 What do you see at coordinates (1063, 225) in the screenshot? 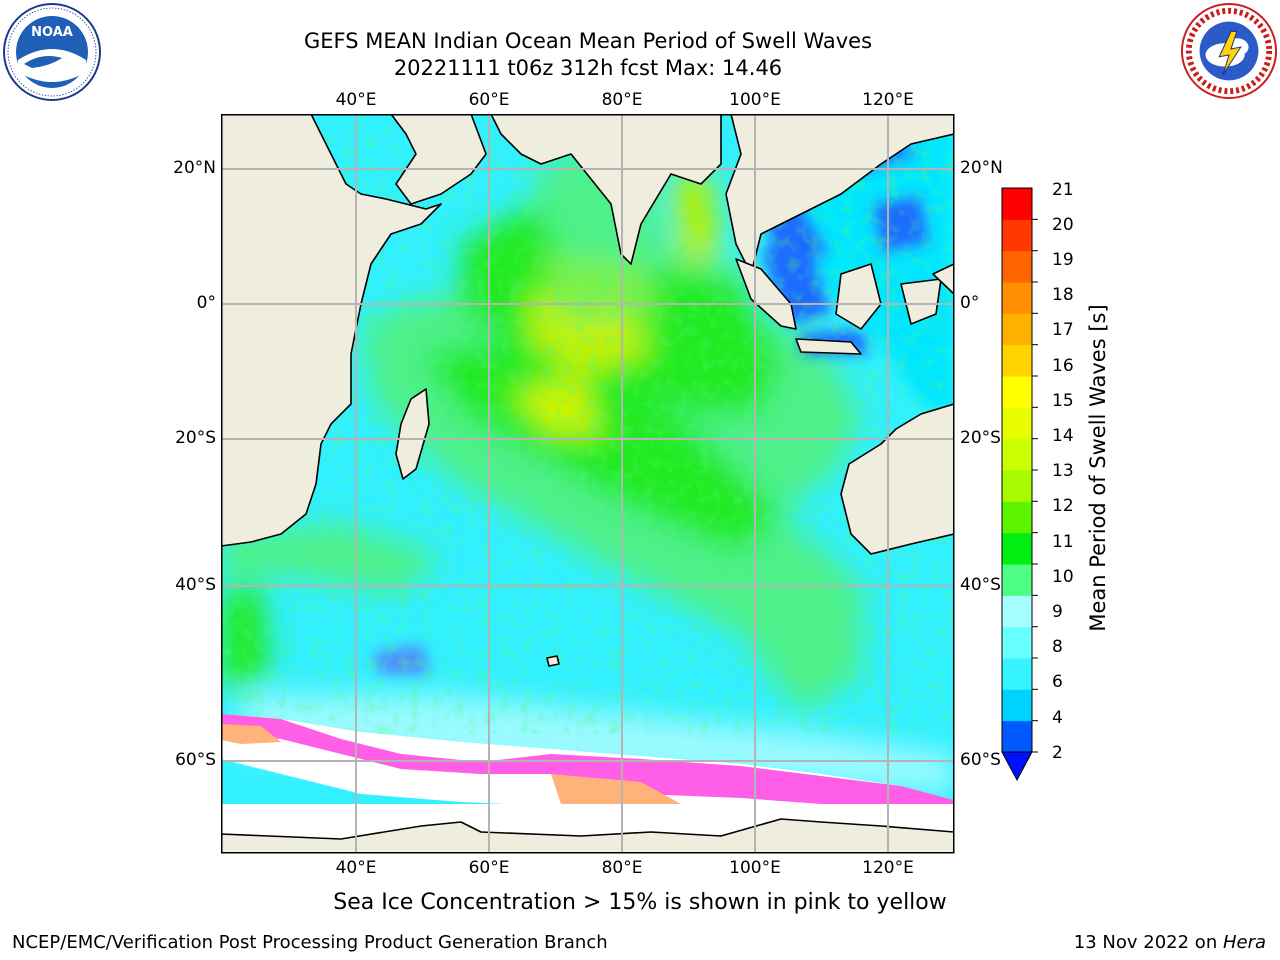
I see `colorbar-tick-20: 20` at bounding box center [1063, 225].